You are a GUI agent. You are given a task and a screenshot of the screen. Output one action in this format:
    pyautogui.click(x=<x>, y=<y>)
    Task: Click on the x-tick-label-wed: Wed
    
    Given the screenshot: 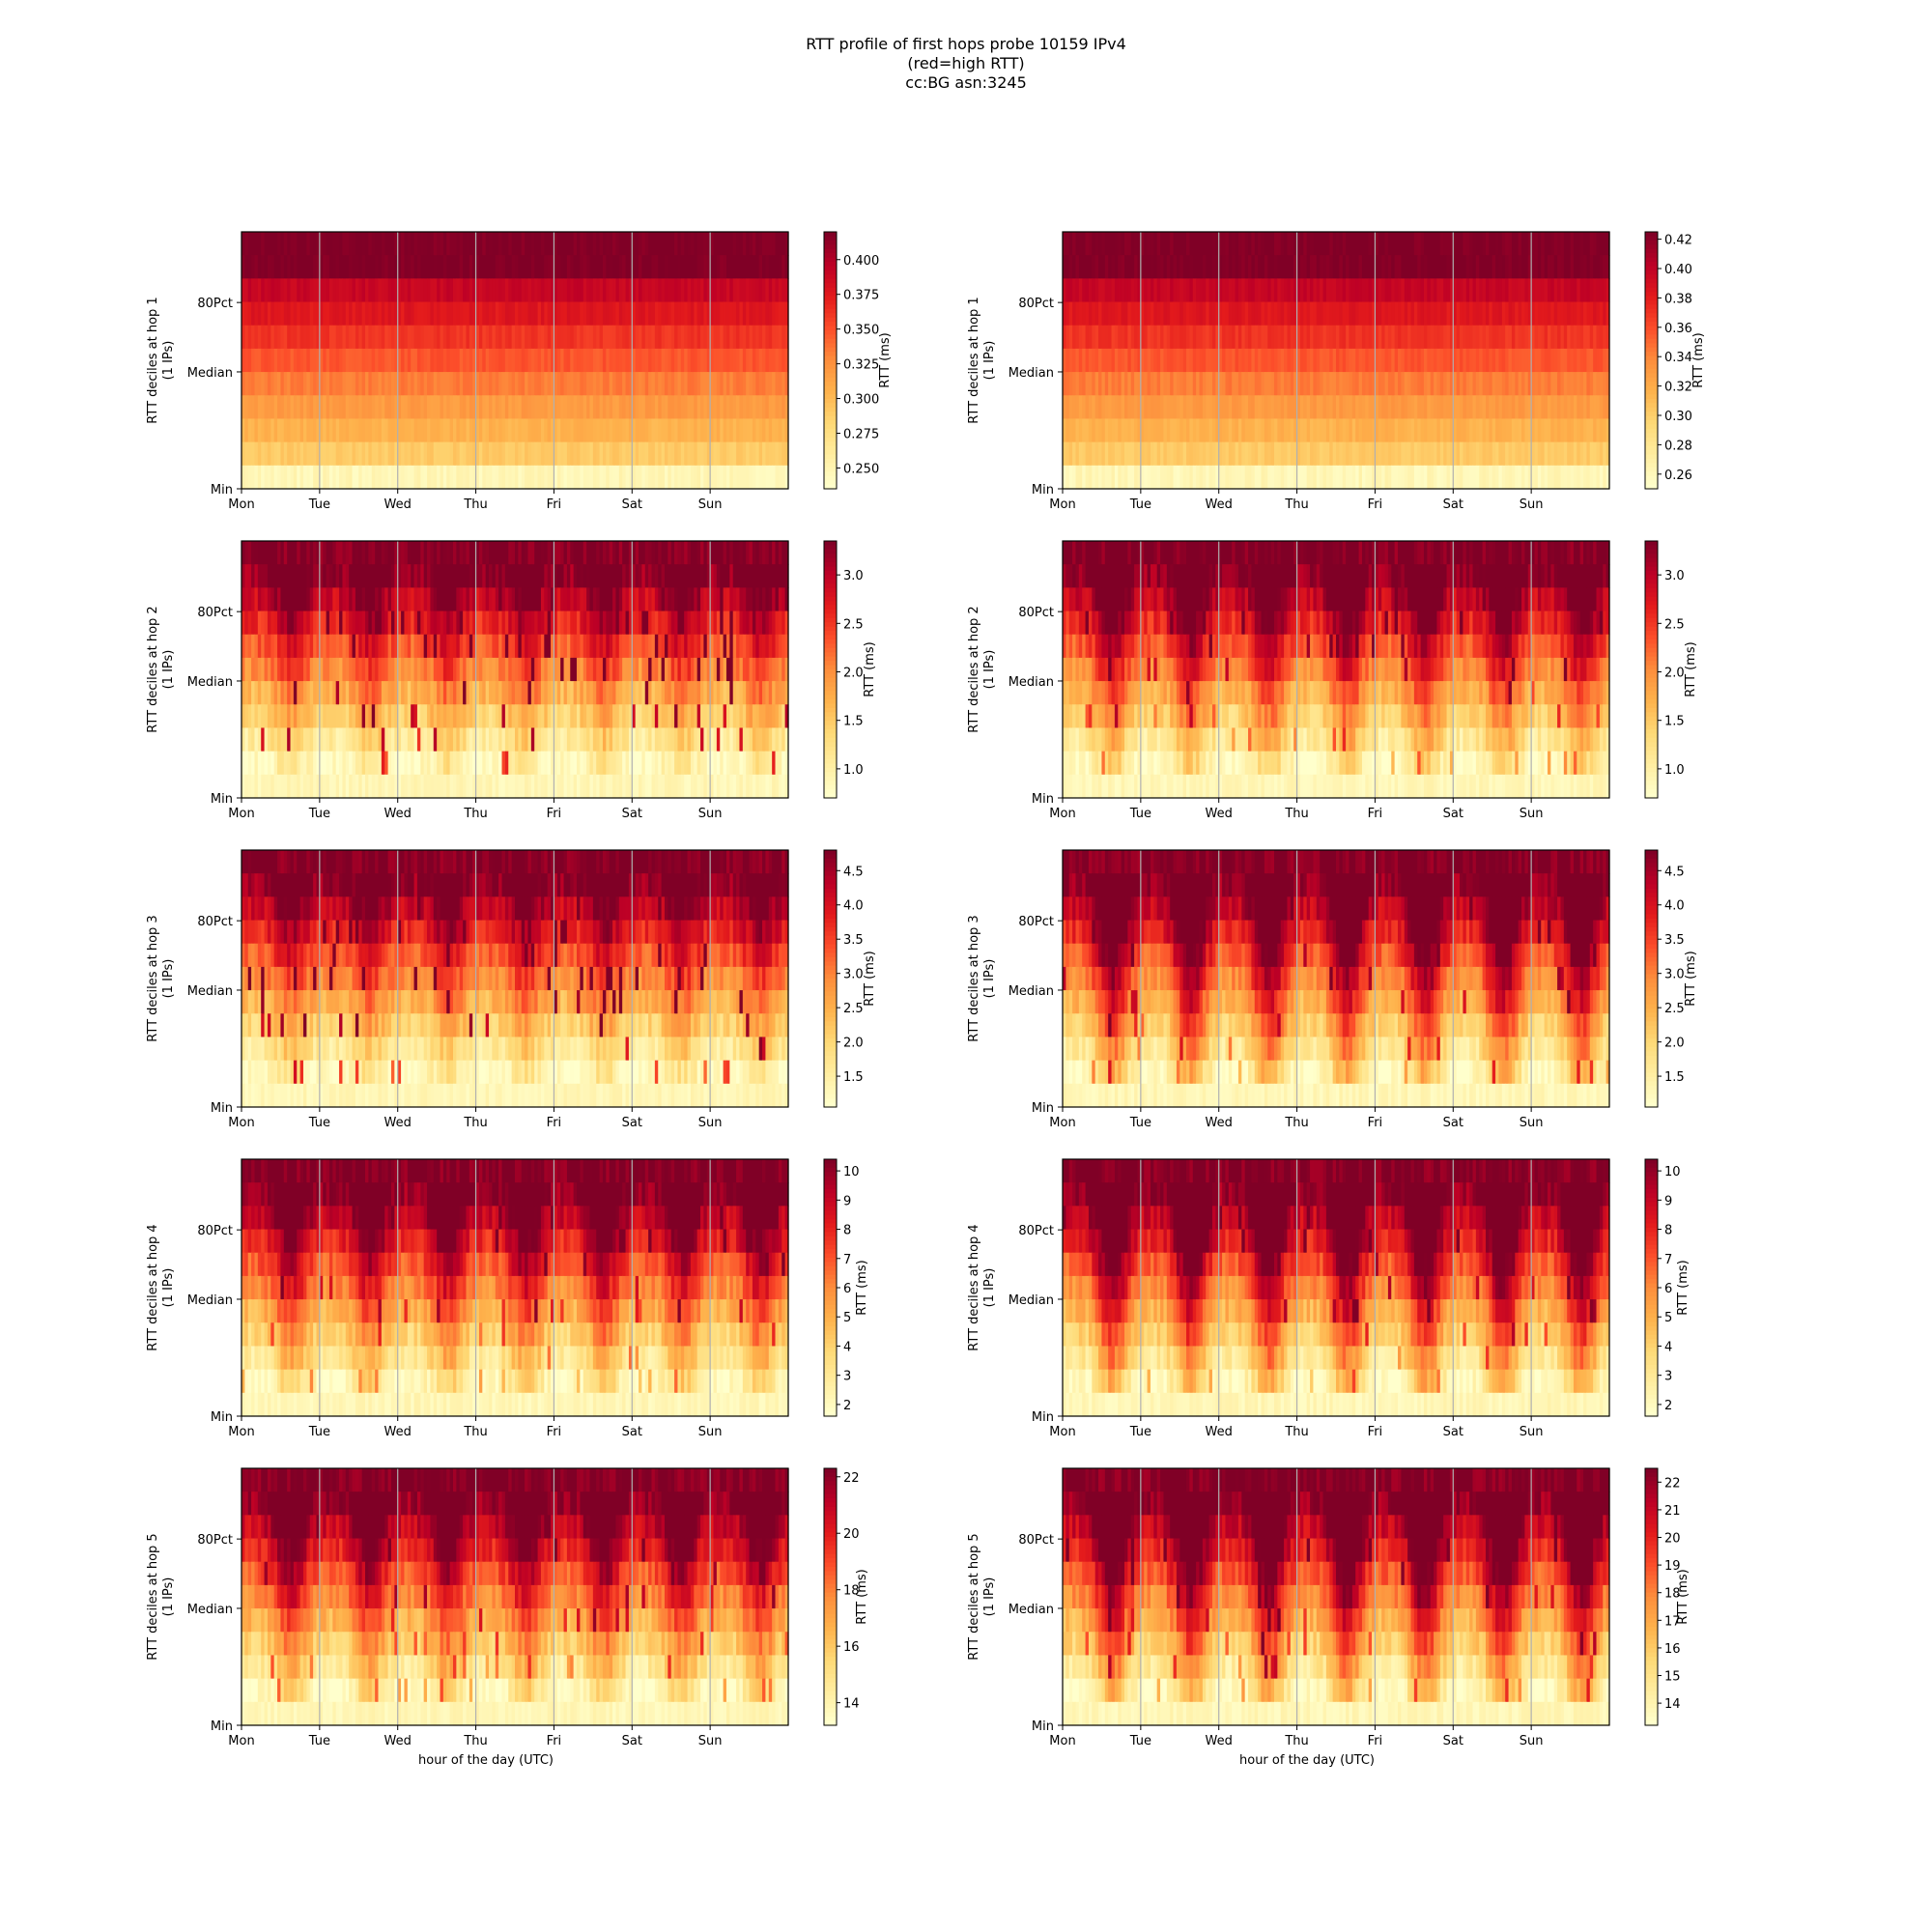 What is the action you would take?
    pyautogui.click(x=398, y=505)
    